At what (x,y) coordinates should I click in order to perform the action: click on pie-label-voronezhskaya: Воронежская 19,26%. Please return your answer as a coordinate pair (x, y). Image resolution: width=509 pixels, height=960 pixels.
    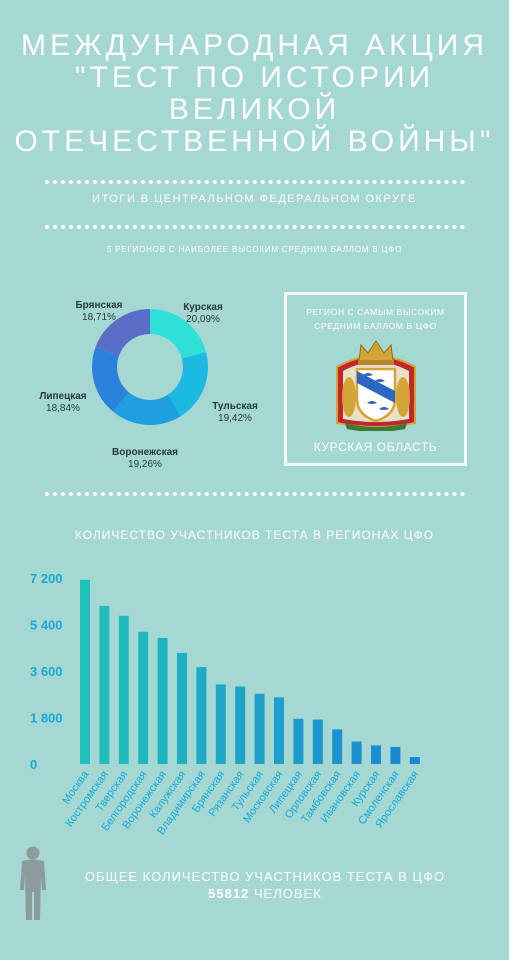
    Looking at the image, I should click on (145, 458).